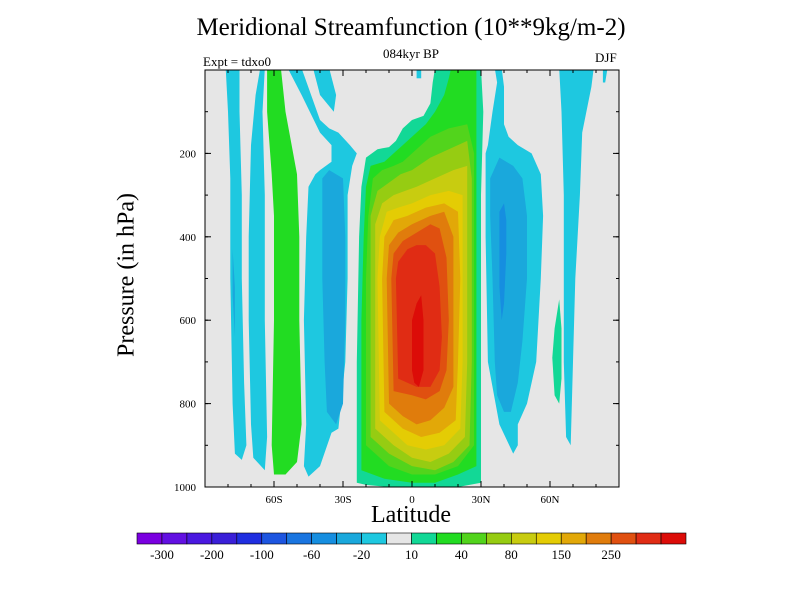 This screenshot has width=800, height=600. I want to click on x-axis-label: Latitude, so click(411, 515).